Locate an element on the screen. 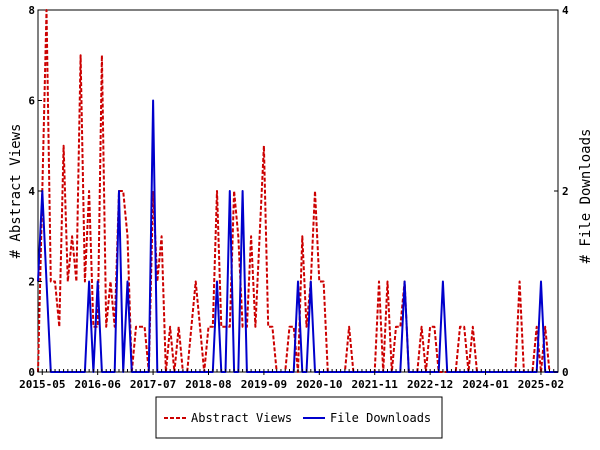 Image resolution: width=600 pixels, height=450 pixels. x-tick-label: 2019-09 is located at coordinates (264, 384).